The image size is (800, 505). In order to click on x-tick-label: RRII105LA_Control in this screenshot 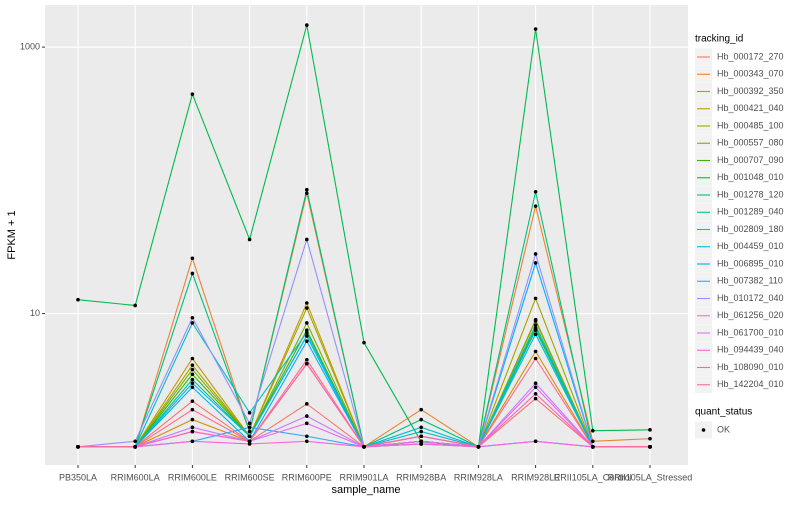, I will do `click(593, 477)`.